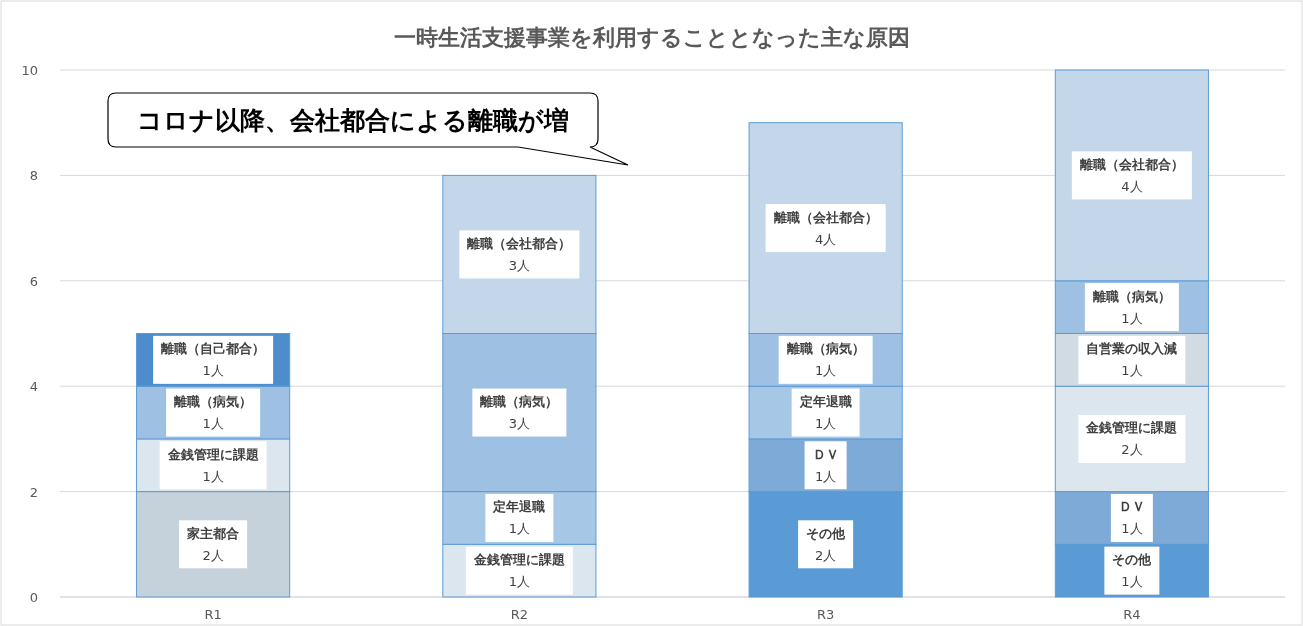 Image resolution: width=1303 pixels, height=626 pixels. Describe the element at coordinates (519, 507) in the screenshot. I see `series-label: 定年退職` at that location.